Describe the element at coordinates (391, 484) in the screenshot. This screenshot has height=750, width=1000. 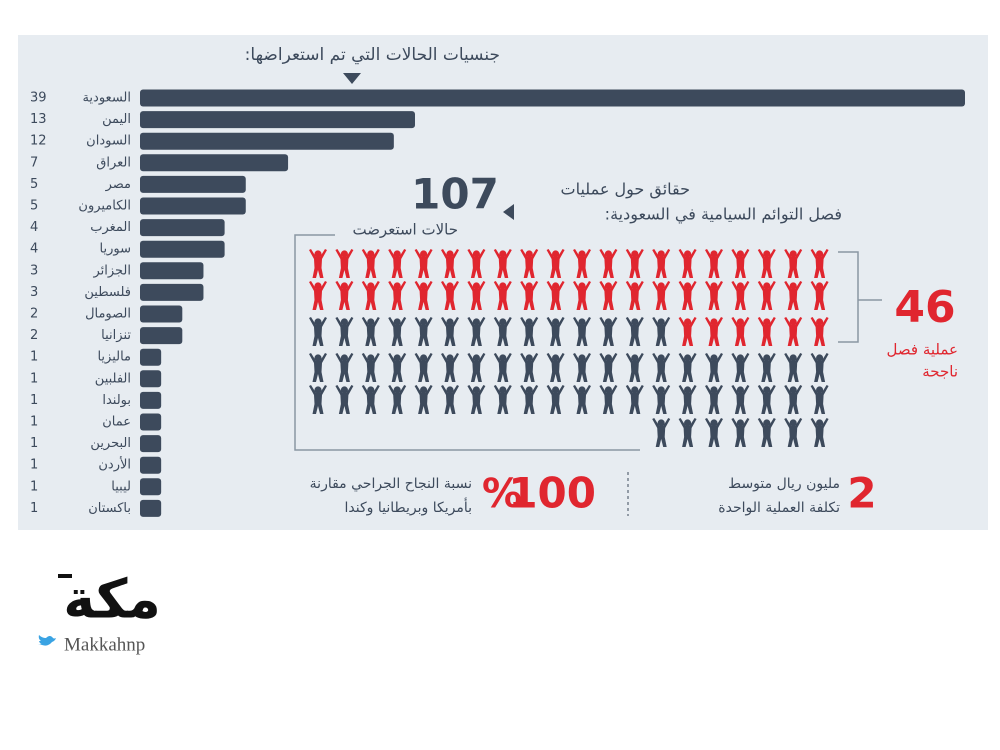
I see `rate-text: نسبة النجاح الجراحي مقارنة` at that location.